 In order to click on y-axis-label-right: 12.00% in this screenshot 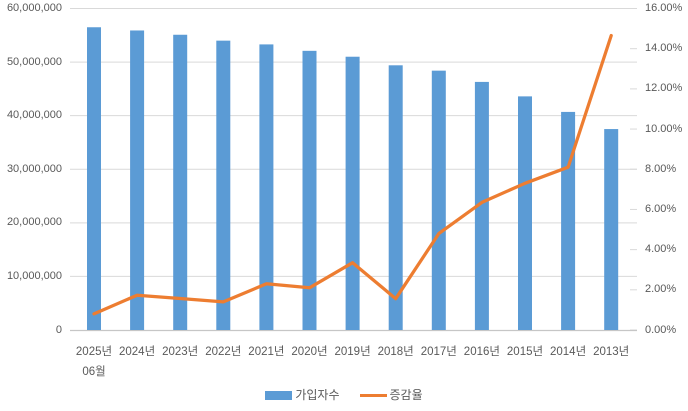, I will do `click(664, 88)`.